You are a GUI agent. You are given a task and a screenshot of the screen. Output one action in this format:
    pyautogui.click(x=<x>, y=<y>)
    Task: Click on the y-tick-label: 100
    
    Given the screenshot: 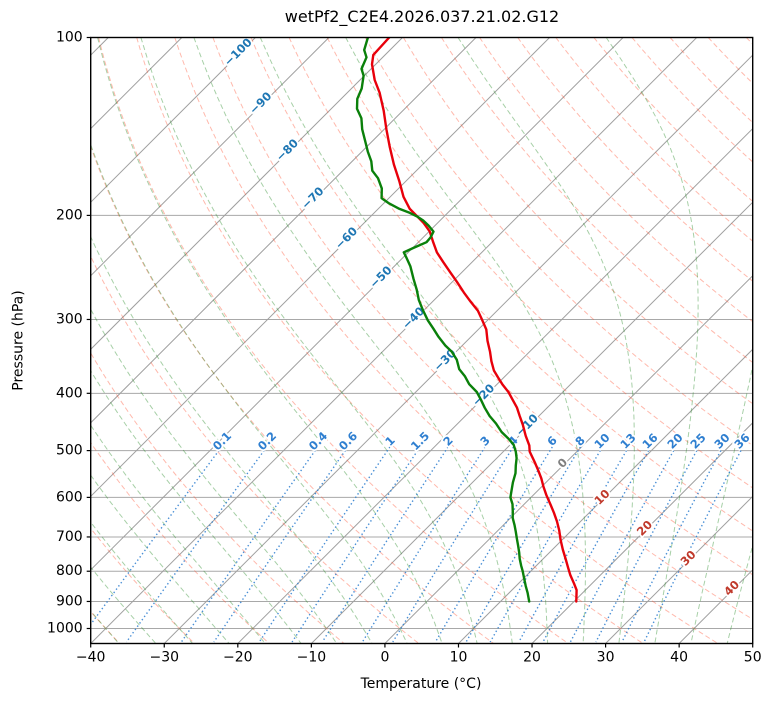 What is the action you would take?
    pyautogui.click(x=69, y=38)
    